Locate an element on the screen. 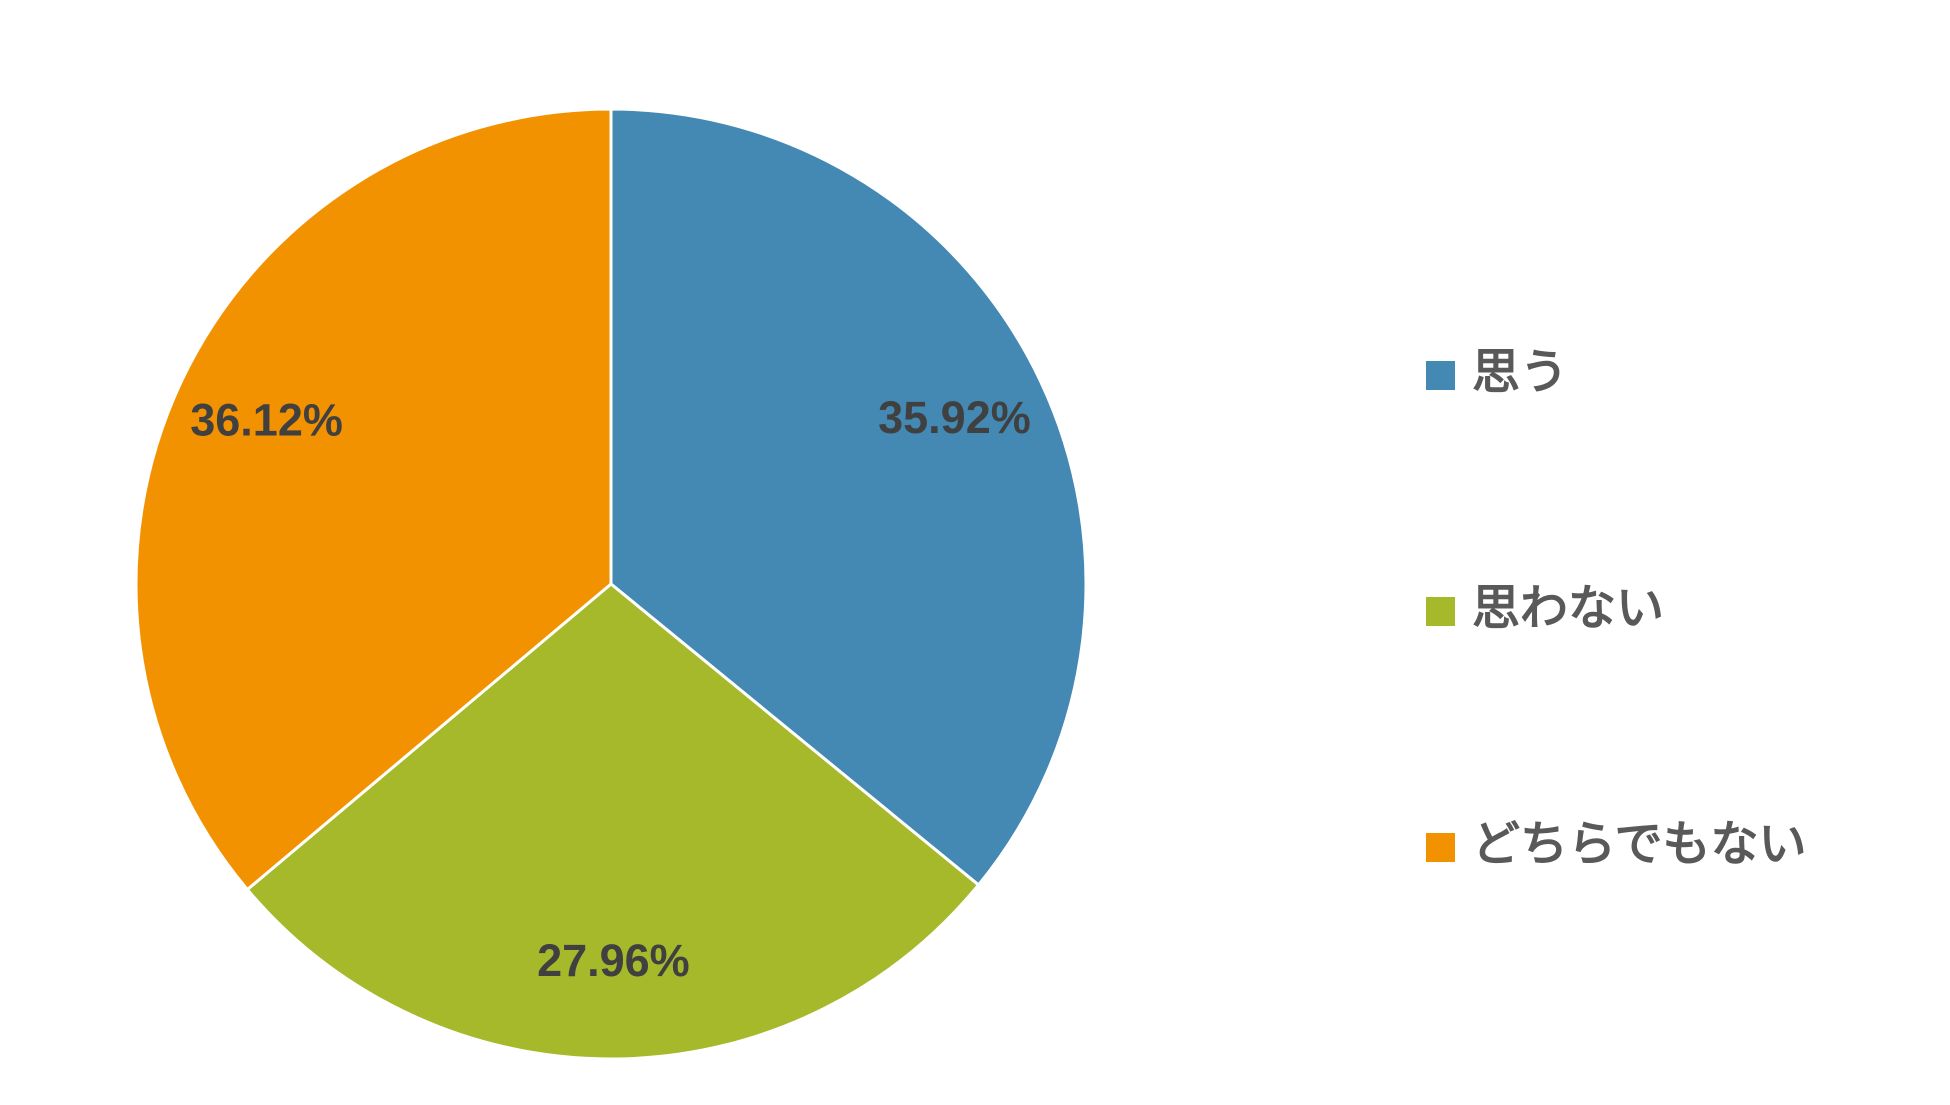  value-label: 36.12% is located at coordinates (266, 419).